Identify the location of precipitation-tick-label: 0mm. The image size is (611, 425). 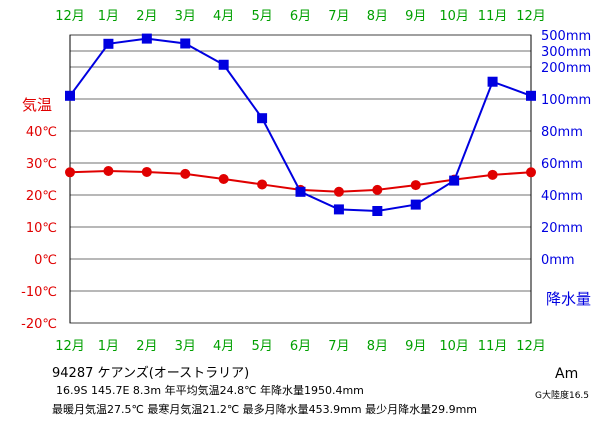
(558, 260).